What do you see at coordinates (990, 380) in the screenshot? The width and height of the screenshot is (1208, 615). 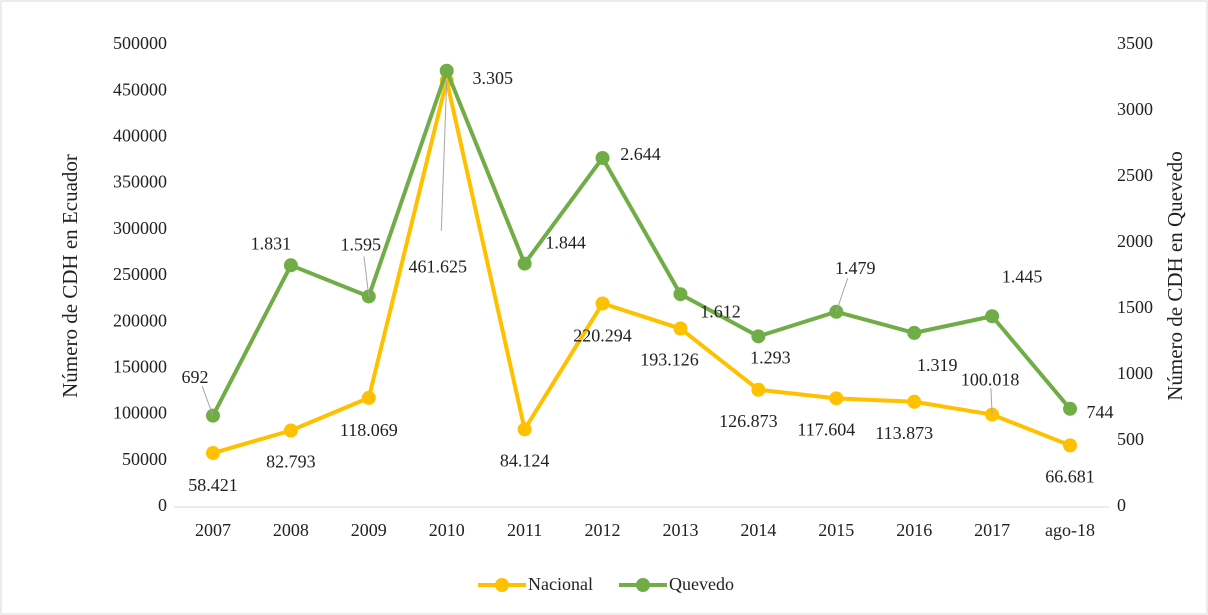 I see `data-label: 100.018` at bounding box center [990, 380].